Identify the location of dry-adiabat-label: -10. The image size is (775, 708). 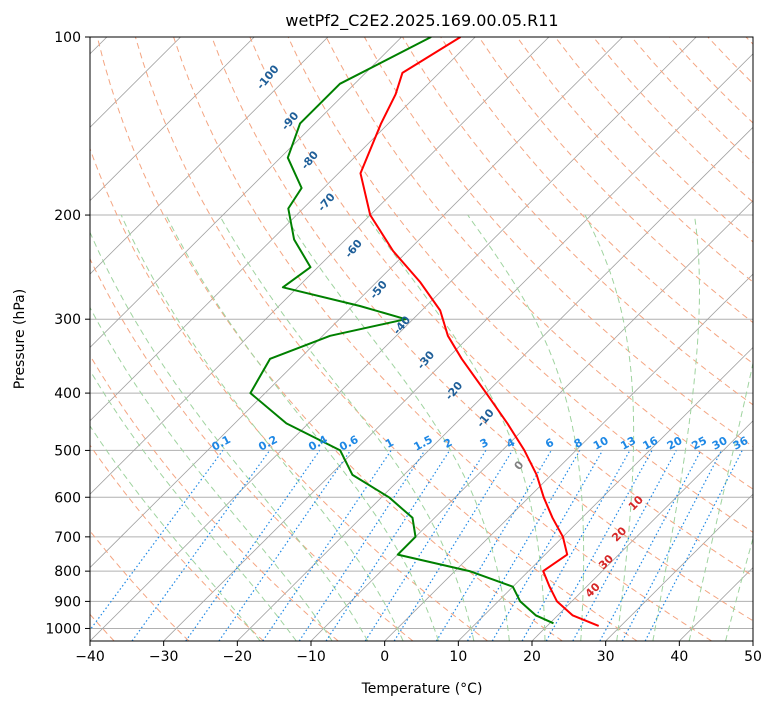
(485, 418).